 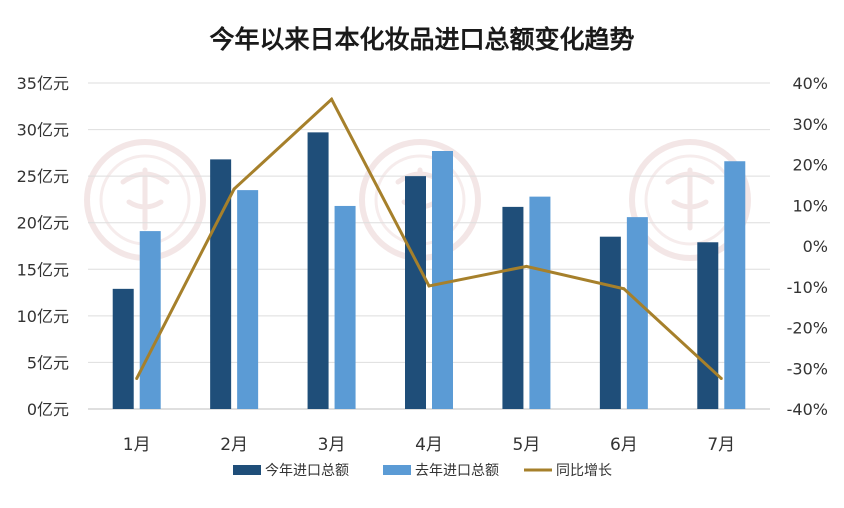 I want to click on left-tick-label: 10亿元, so click(x=43, y=316).